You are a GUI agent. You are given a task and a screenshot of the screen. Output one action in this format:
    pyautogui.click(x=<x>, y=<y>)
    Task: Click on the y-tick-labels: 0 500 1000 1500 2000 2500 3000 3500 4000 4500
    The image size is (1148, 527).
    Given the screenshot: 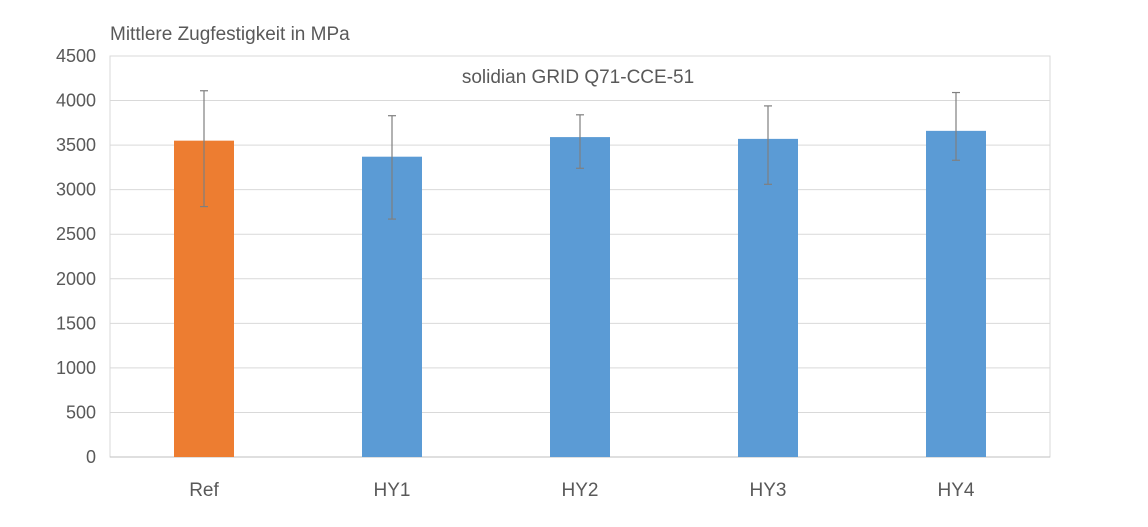 What is the action you would take?
    pyautogui.click(x=76, y=256)
    